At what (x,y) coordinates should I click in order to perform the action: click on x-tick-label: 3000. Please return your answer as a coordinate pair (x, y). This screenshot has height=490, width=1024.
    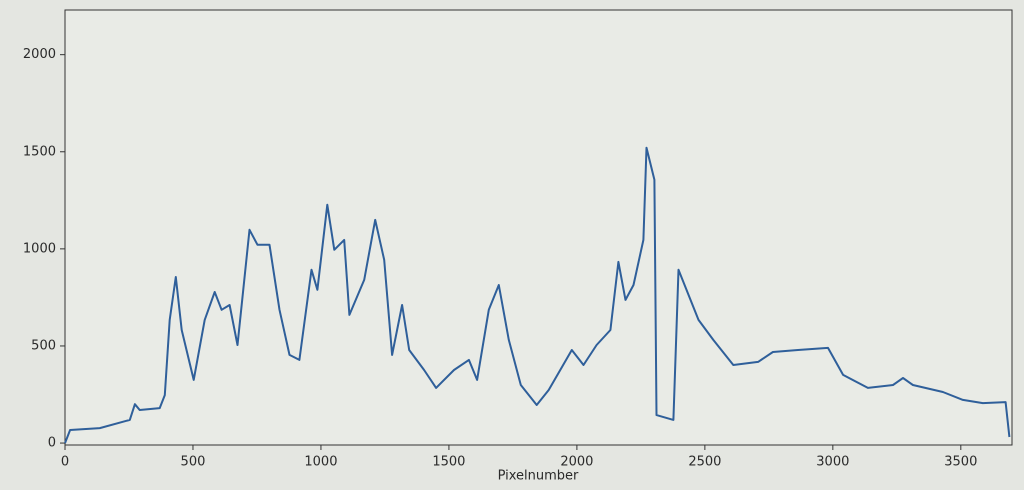
    Looking at the image, I should click on (832, 462).